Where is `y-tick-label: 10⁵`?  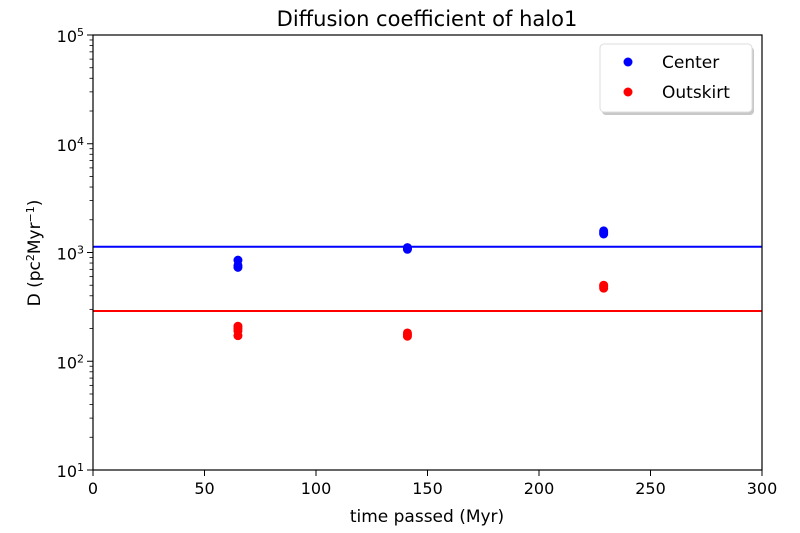 y-tick-label: 10⁵ is located at coordinates (70, 36).